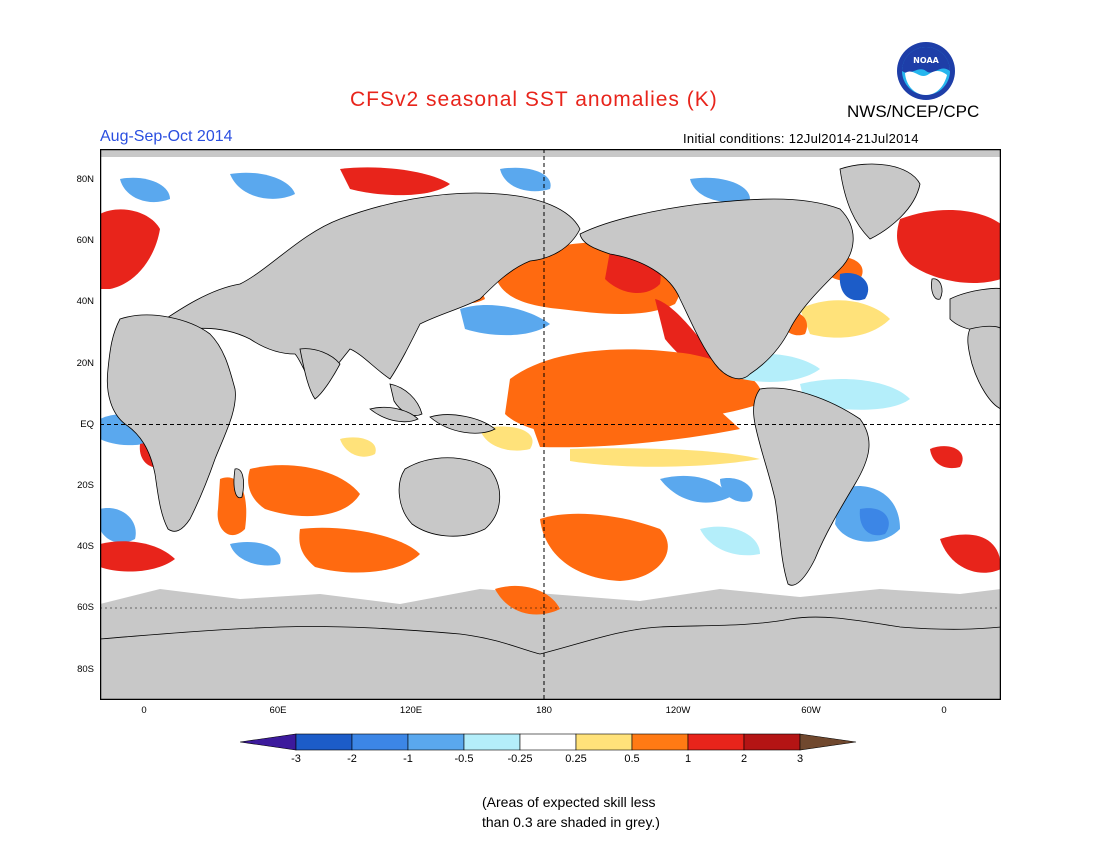  Describe the element at coordinates (632, 759) in the screenshot. I see `colorbar-label: 0.5` at that location.